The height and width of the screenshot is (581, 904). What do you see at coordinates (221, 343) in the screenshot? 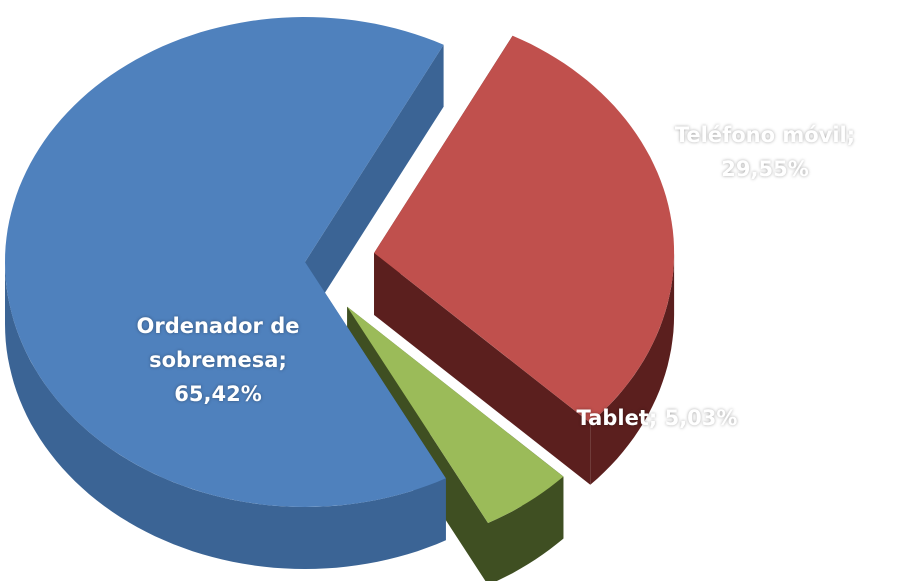
I see `category-name: Ordenador de sobremesa` at bounding box center [221, 343].